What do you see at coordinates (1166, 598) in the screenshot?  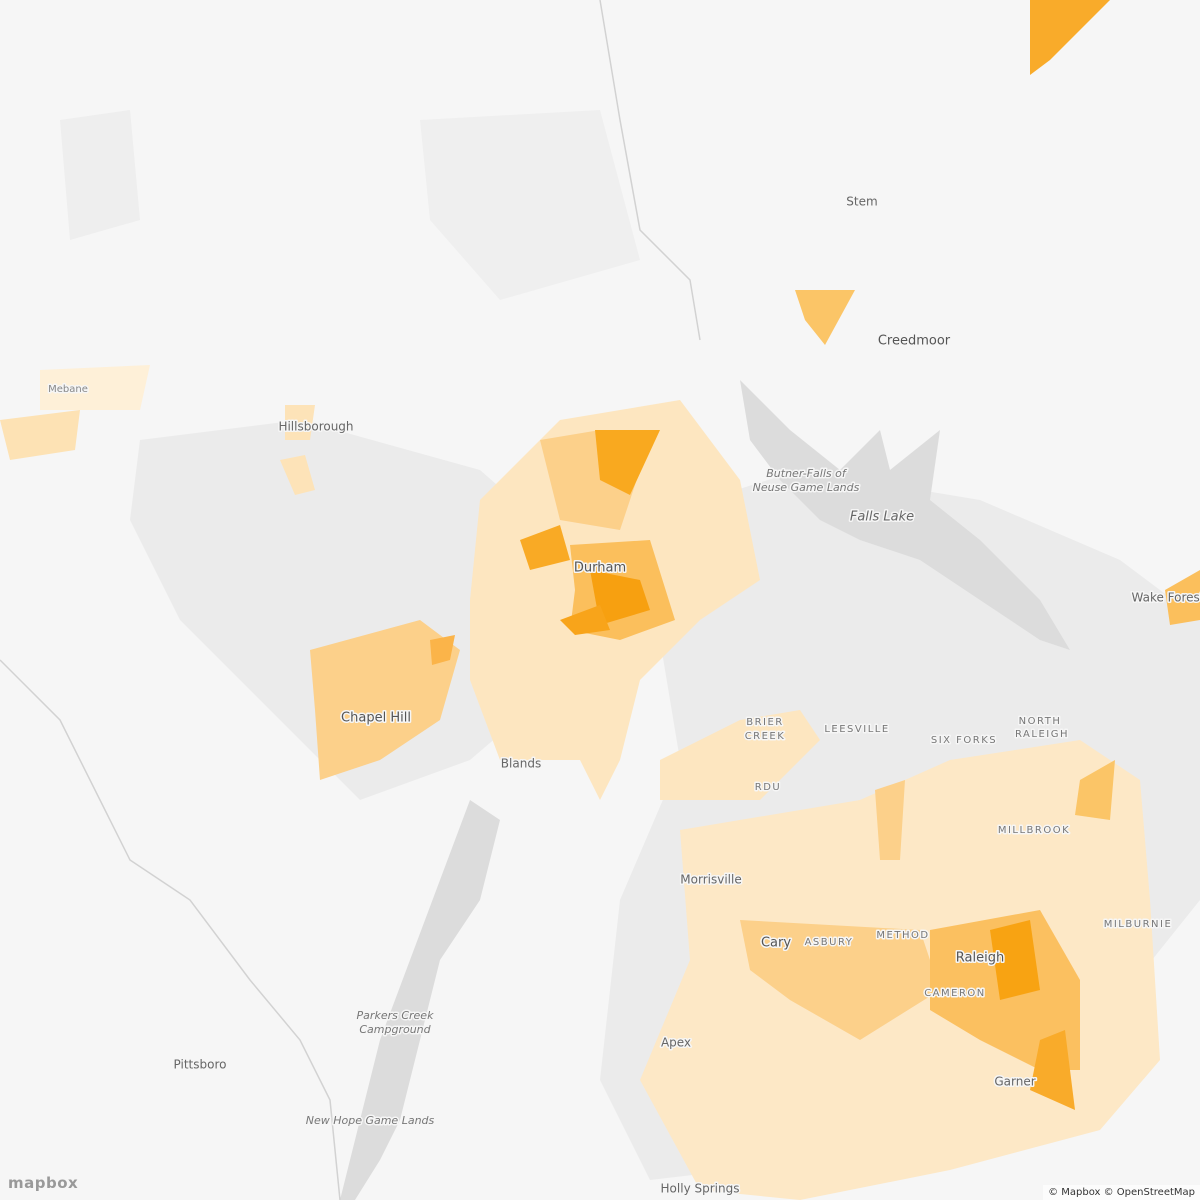 I see `place-label: Wake Forest` at bounding box center [1166, 598].